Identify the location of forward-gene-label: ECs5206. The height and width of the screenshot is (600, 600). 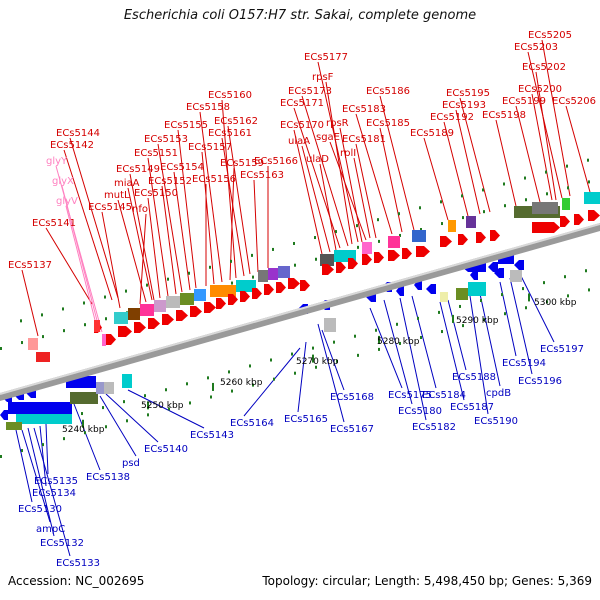
(574, 101).